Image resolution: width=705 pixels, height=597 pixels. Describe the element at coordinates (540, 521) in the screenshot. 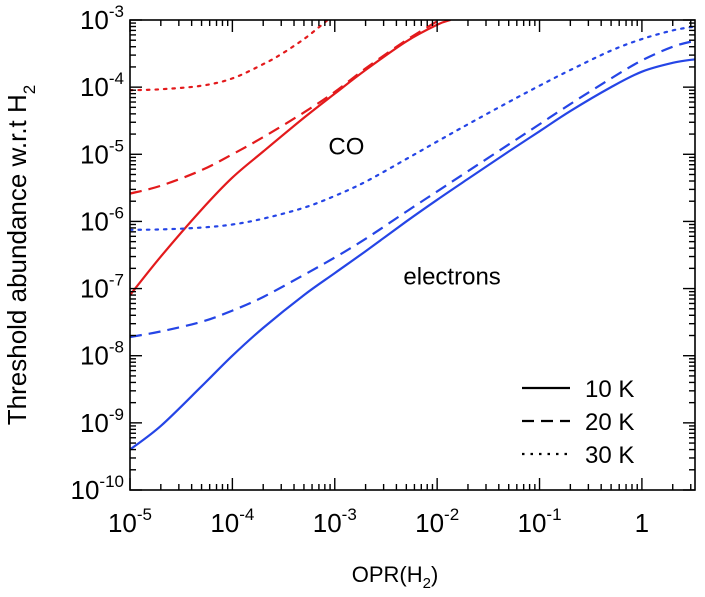

I see `x-tick-label: 10⁻¹` at that location.